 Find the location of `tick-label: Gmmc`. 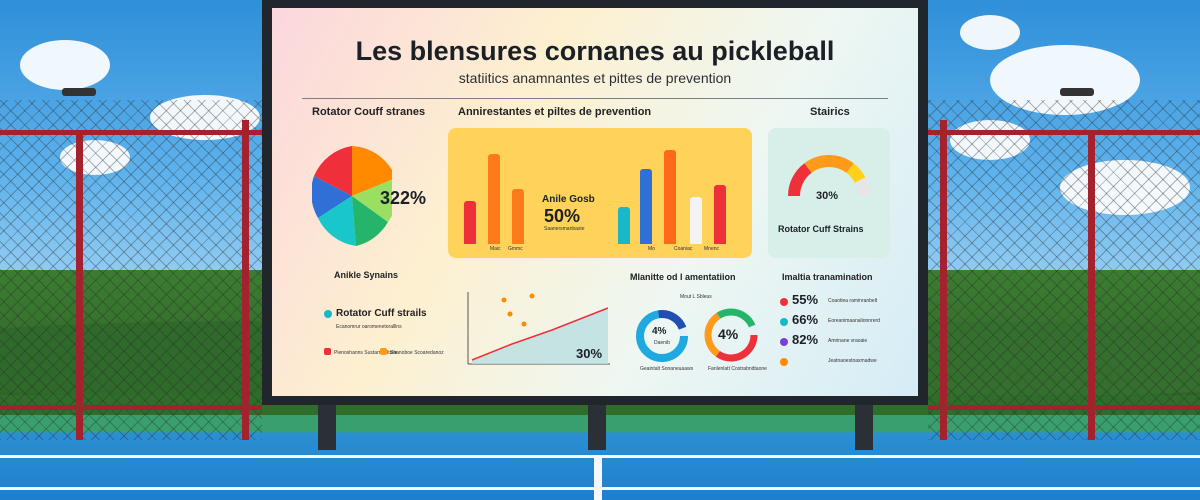

tick-label: Gmmc is located at coordinates (515, 249).